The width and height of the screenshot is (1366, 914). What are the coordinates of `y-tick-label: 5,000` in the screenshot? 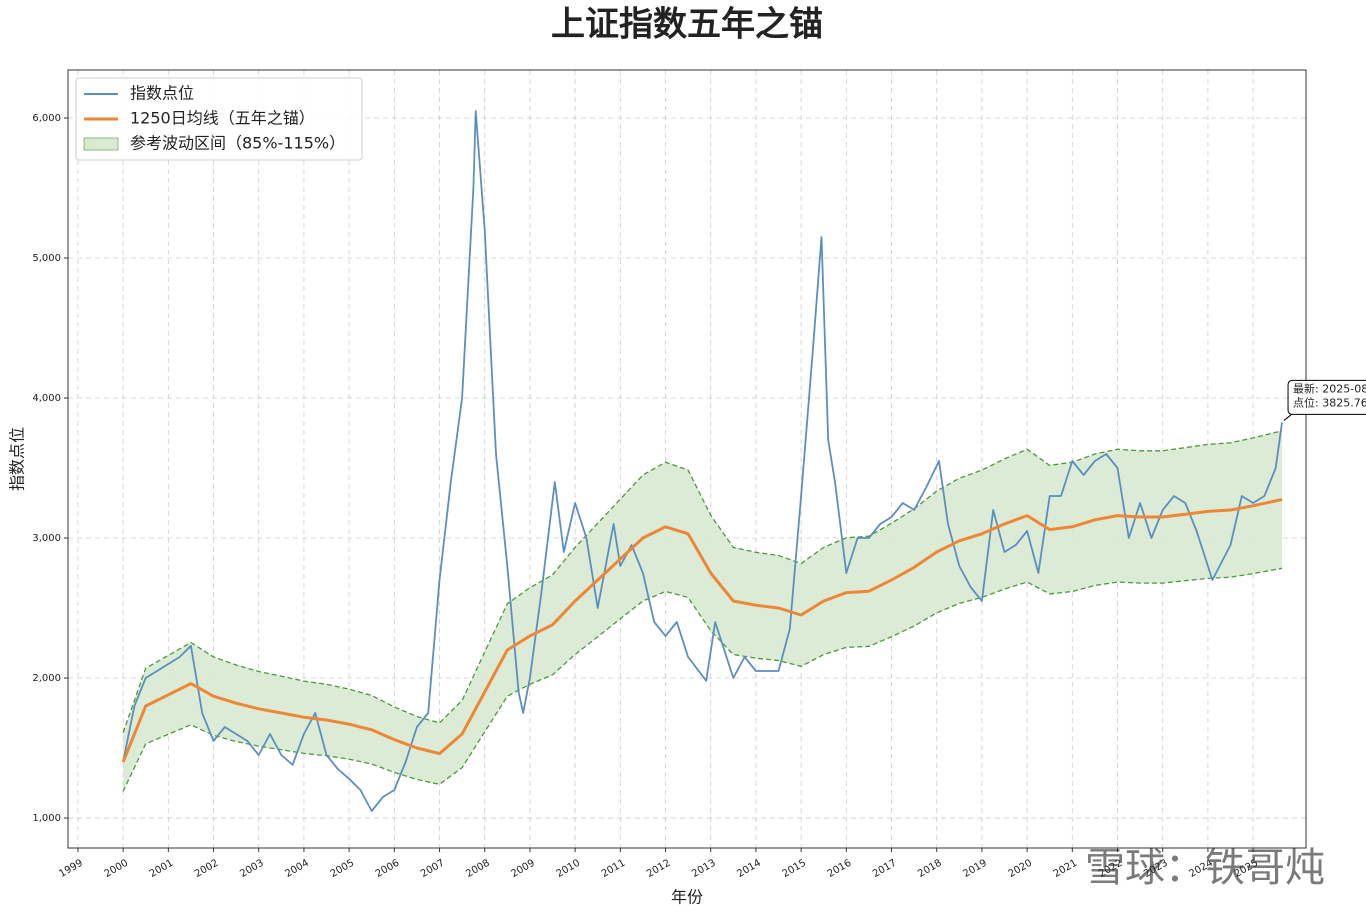 It's located at (46, 258).